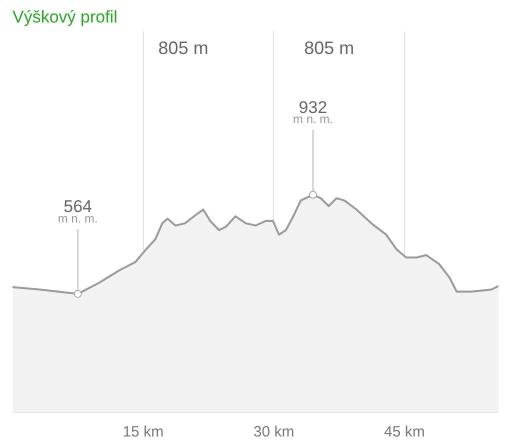 The width and height of the screenshot is (510, 443). Describe the element at coordinates (404, 432) in the screenshot. I see `x-tick-label: 45 km` at that location.